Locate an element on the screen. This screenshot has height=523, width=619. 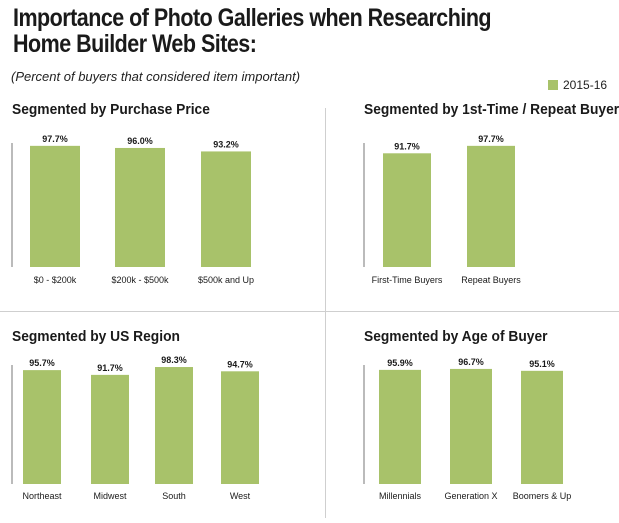
panel-title: Segmented by Age of Buyer is located at coordinates (456, 336).